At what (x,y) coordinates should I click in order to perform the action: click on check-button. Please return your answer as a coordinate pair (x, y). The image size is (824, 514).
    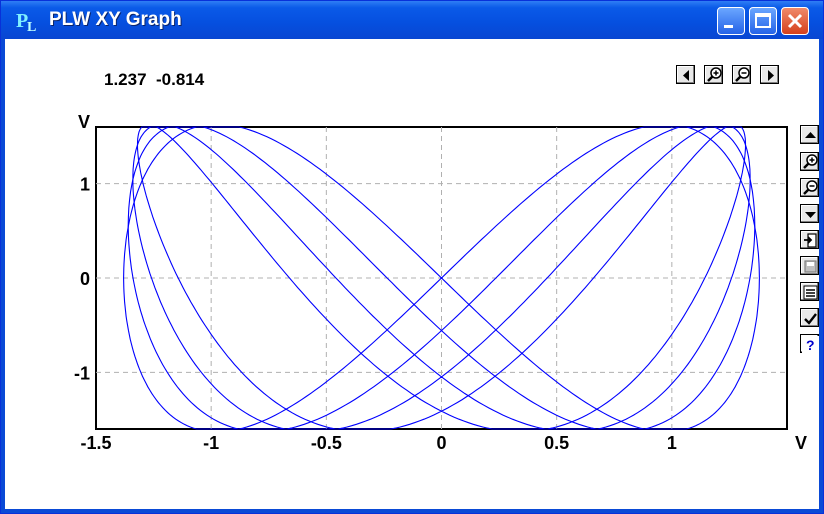
    Looking at the image, I should click on (809, 317).